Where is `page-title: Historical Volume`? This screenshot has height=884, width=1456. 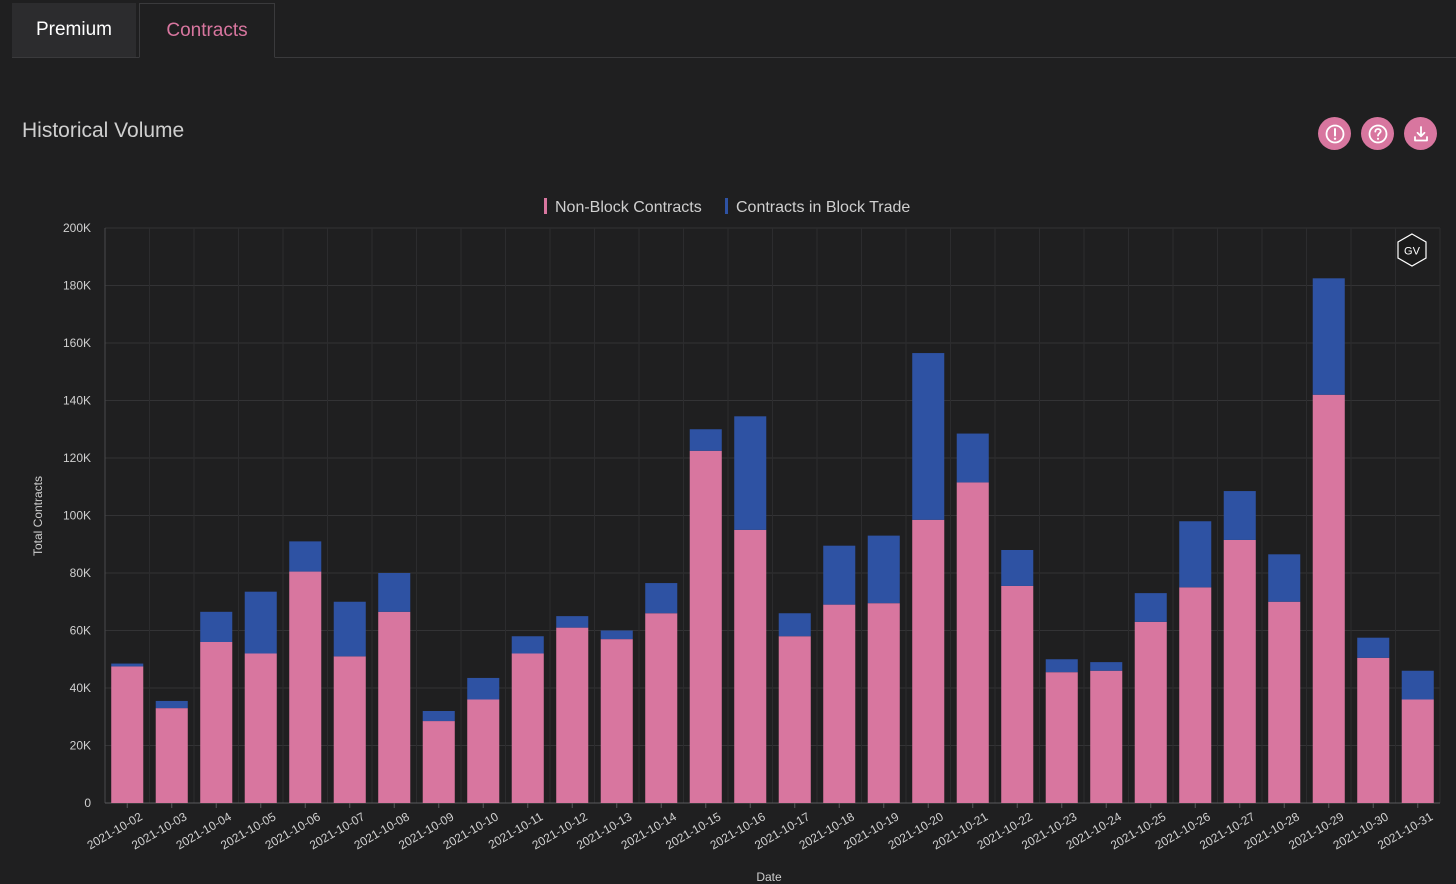 page-title: Historical Volume is located at coordinates (103, 130).